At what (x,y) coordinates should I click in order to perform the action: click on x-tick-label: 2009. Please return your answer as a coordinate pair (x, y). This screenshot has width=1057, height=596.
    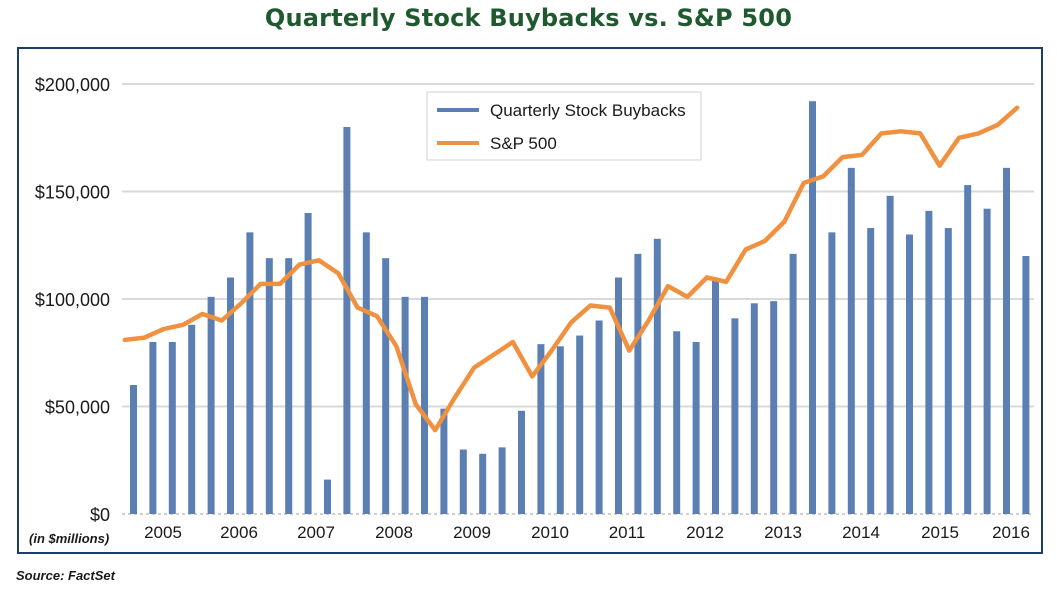
    Looking at the image, I should click on (472, 532).